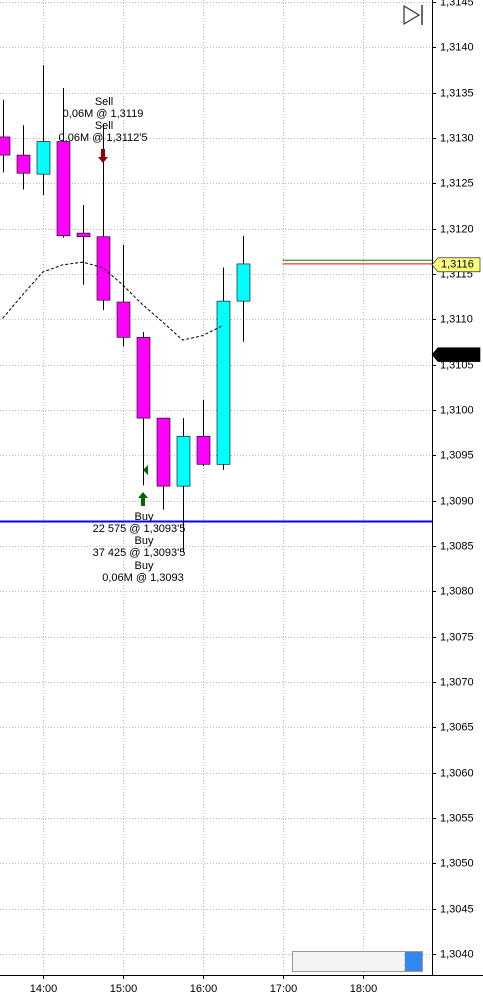 The image size is (483, 1002). Describe the element at coordinates (103, 138) in the screenshot. I see `sell-annotation: 0,06M @ 1,3112'5` at that location.